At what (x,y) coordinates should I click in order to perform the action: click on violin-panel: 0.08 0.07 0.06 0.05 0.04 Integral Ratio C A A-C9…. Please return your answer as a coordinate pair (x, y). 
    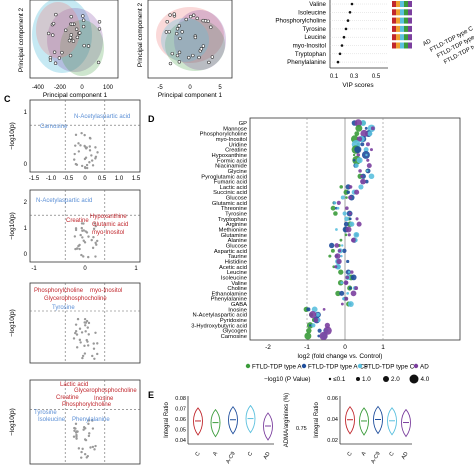
    Looking at the image, I should click on (219, 430).